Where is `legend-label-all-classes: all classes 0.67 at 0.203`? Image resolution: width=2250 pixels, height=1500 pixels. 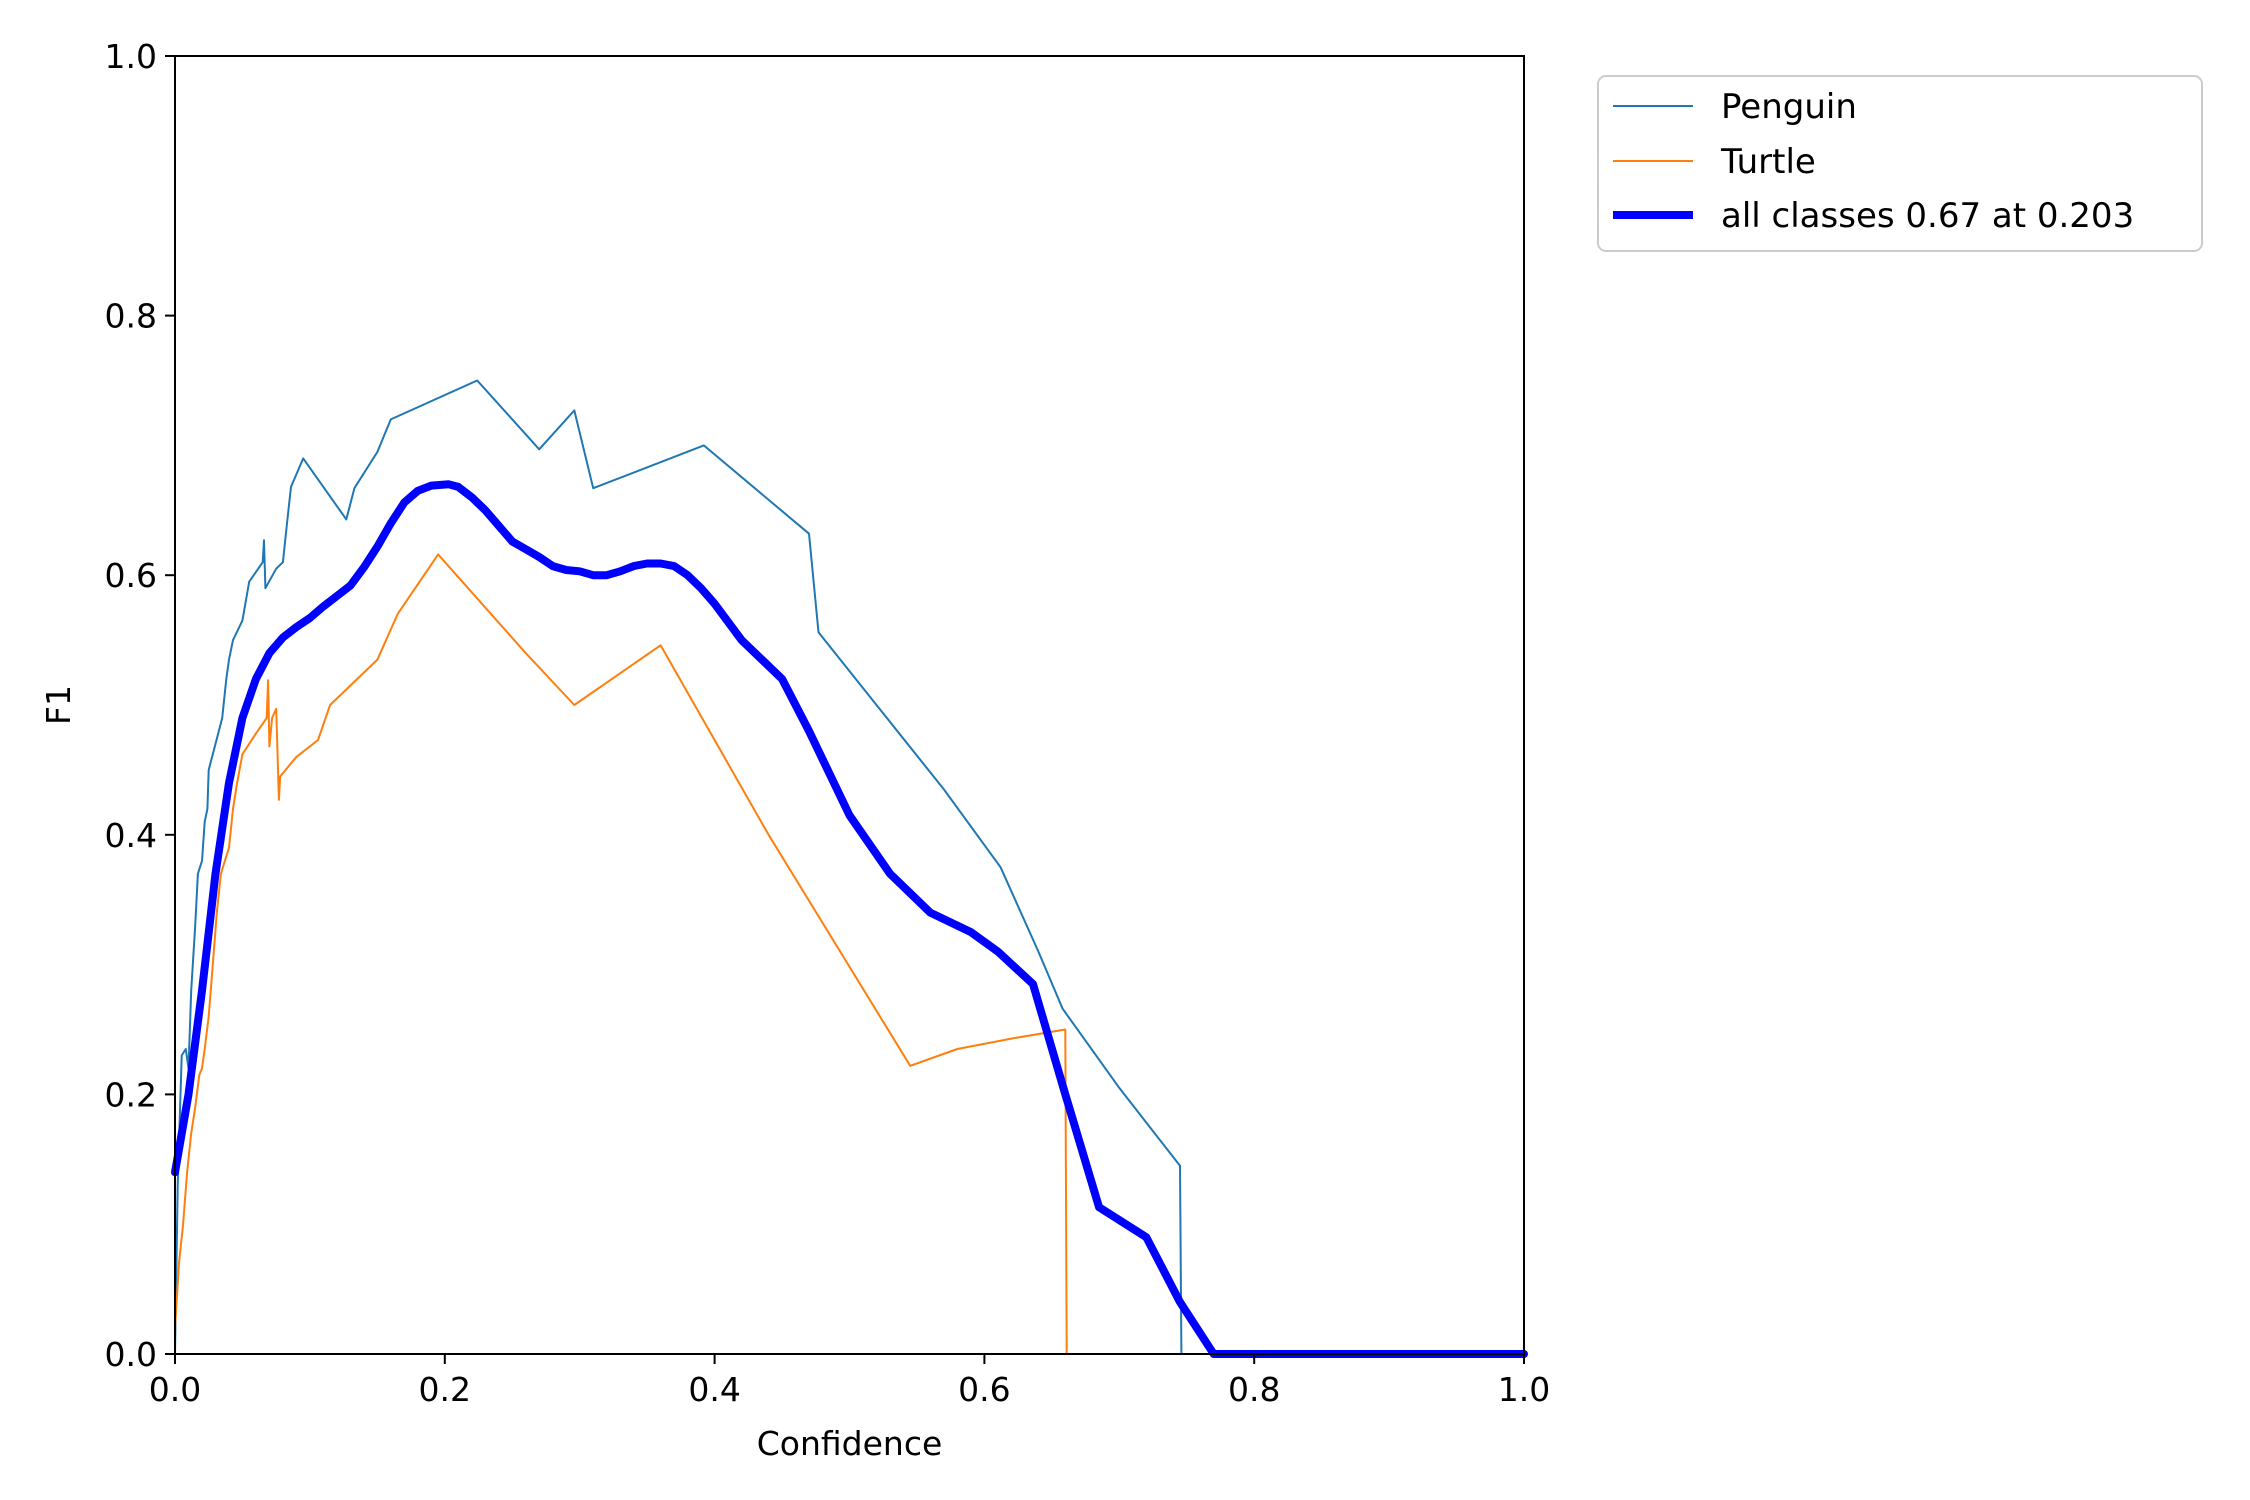 legend-label-all-classes: all classes 0.67 at 0.203 is located at coordinates (1927, 216).